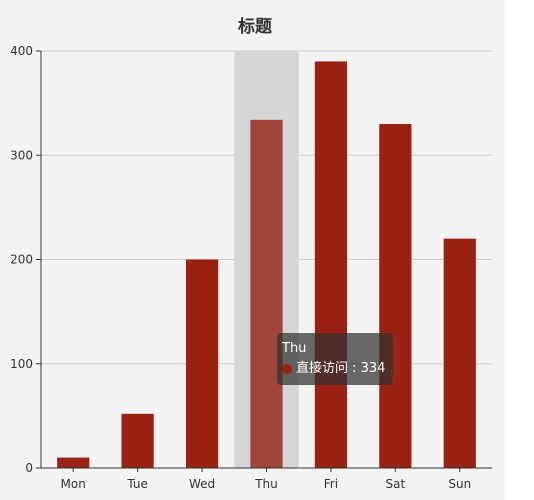 The width and height of the screenshot is (534, 500). Describe the element at coordinates (21, 364) in the screenshot. I see `y-tick-label: 100` at that location.